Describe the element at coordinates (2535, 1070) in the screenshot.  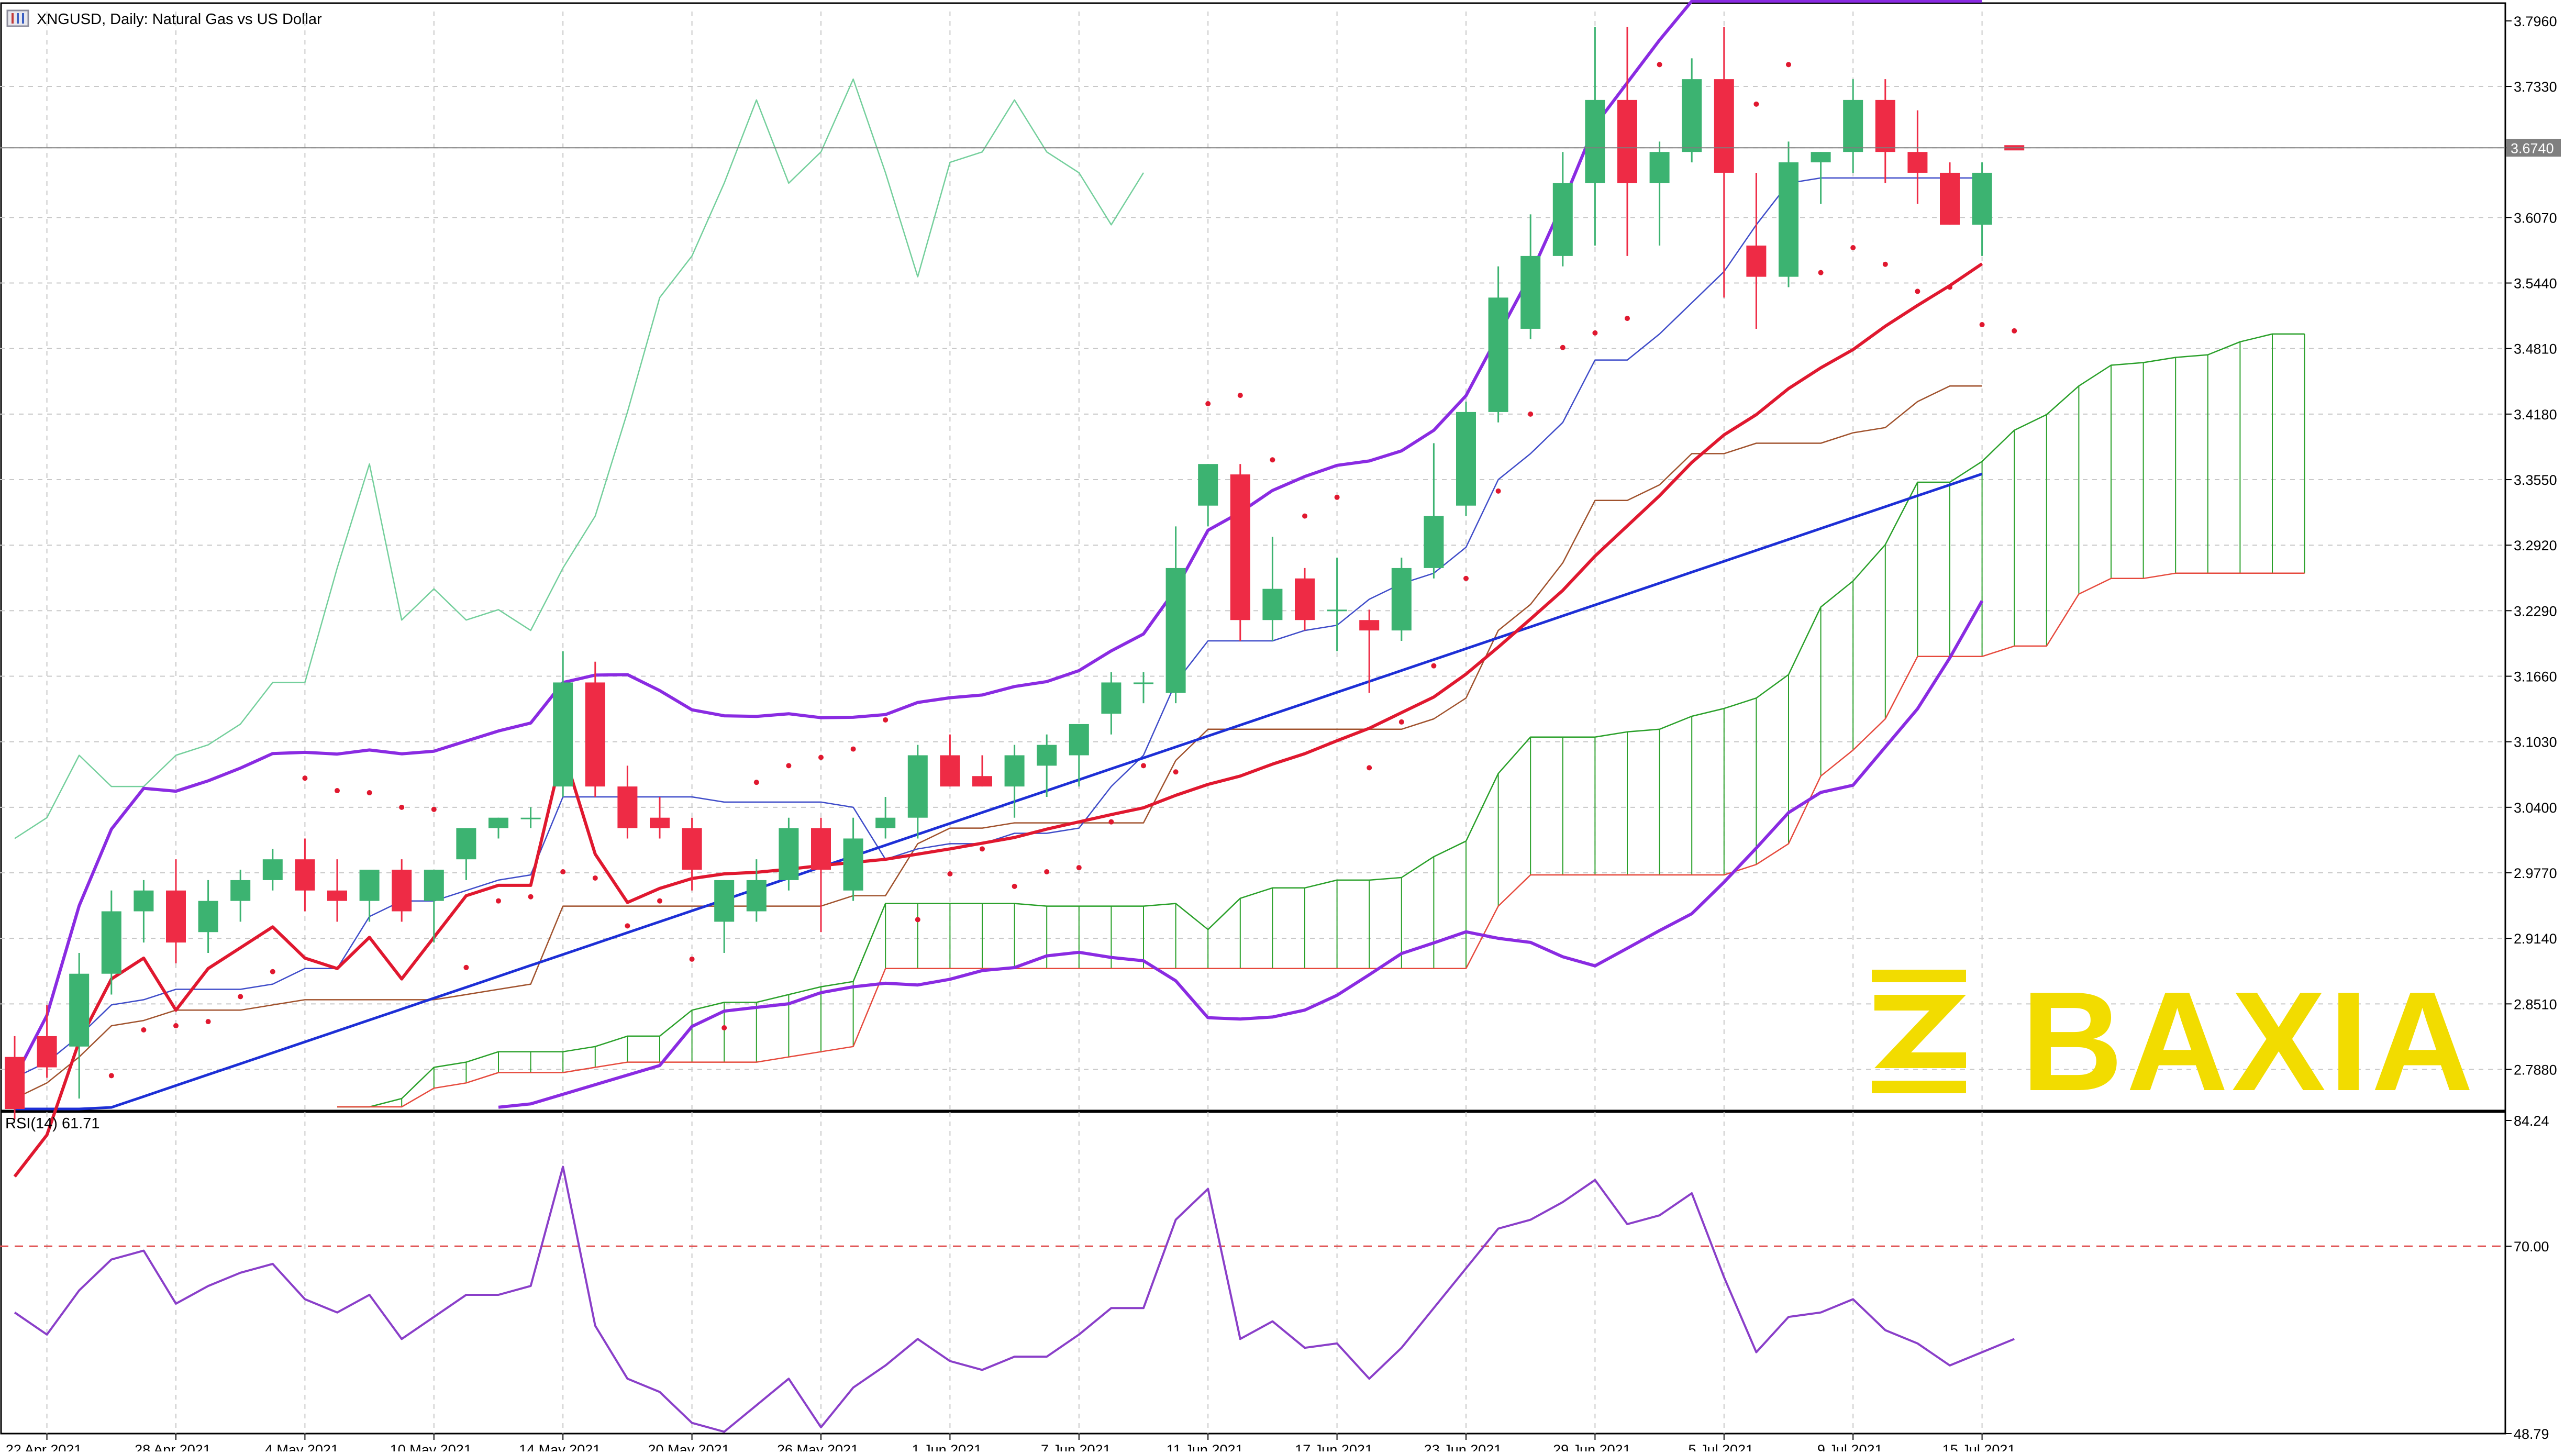
I see `price-tick-label: 2.7880` at that location.